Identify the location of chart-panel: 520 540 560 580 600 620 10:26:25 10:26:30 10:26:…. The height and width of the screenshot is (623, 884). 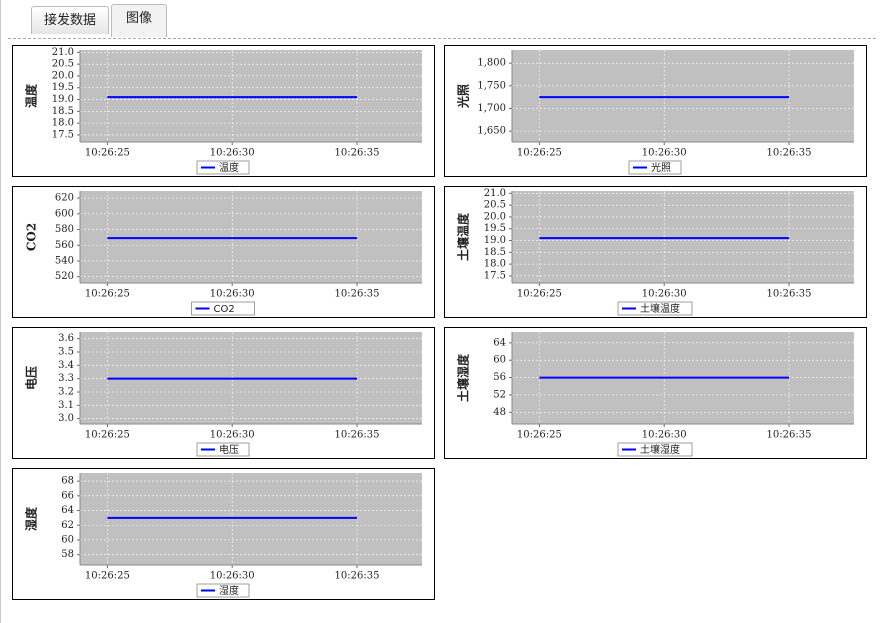
(223, 252).